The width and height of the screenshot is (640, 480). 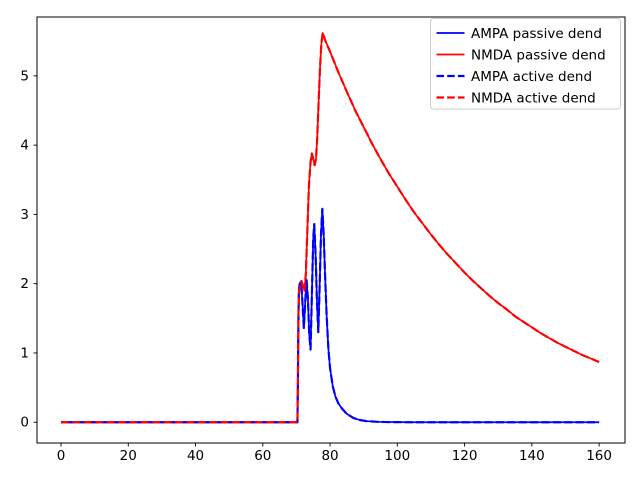 I want to click on x-axis-tick-label: 160, so click(x=599, y=456).